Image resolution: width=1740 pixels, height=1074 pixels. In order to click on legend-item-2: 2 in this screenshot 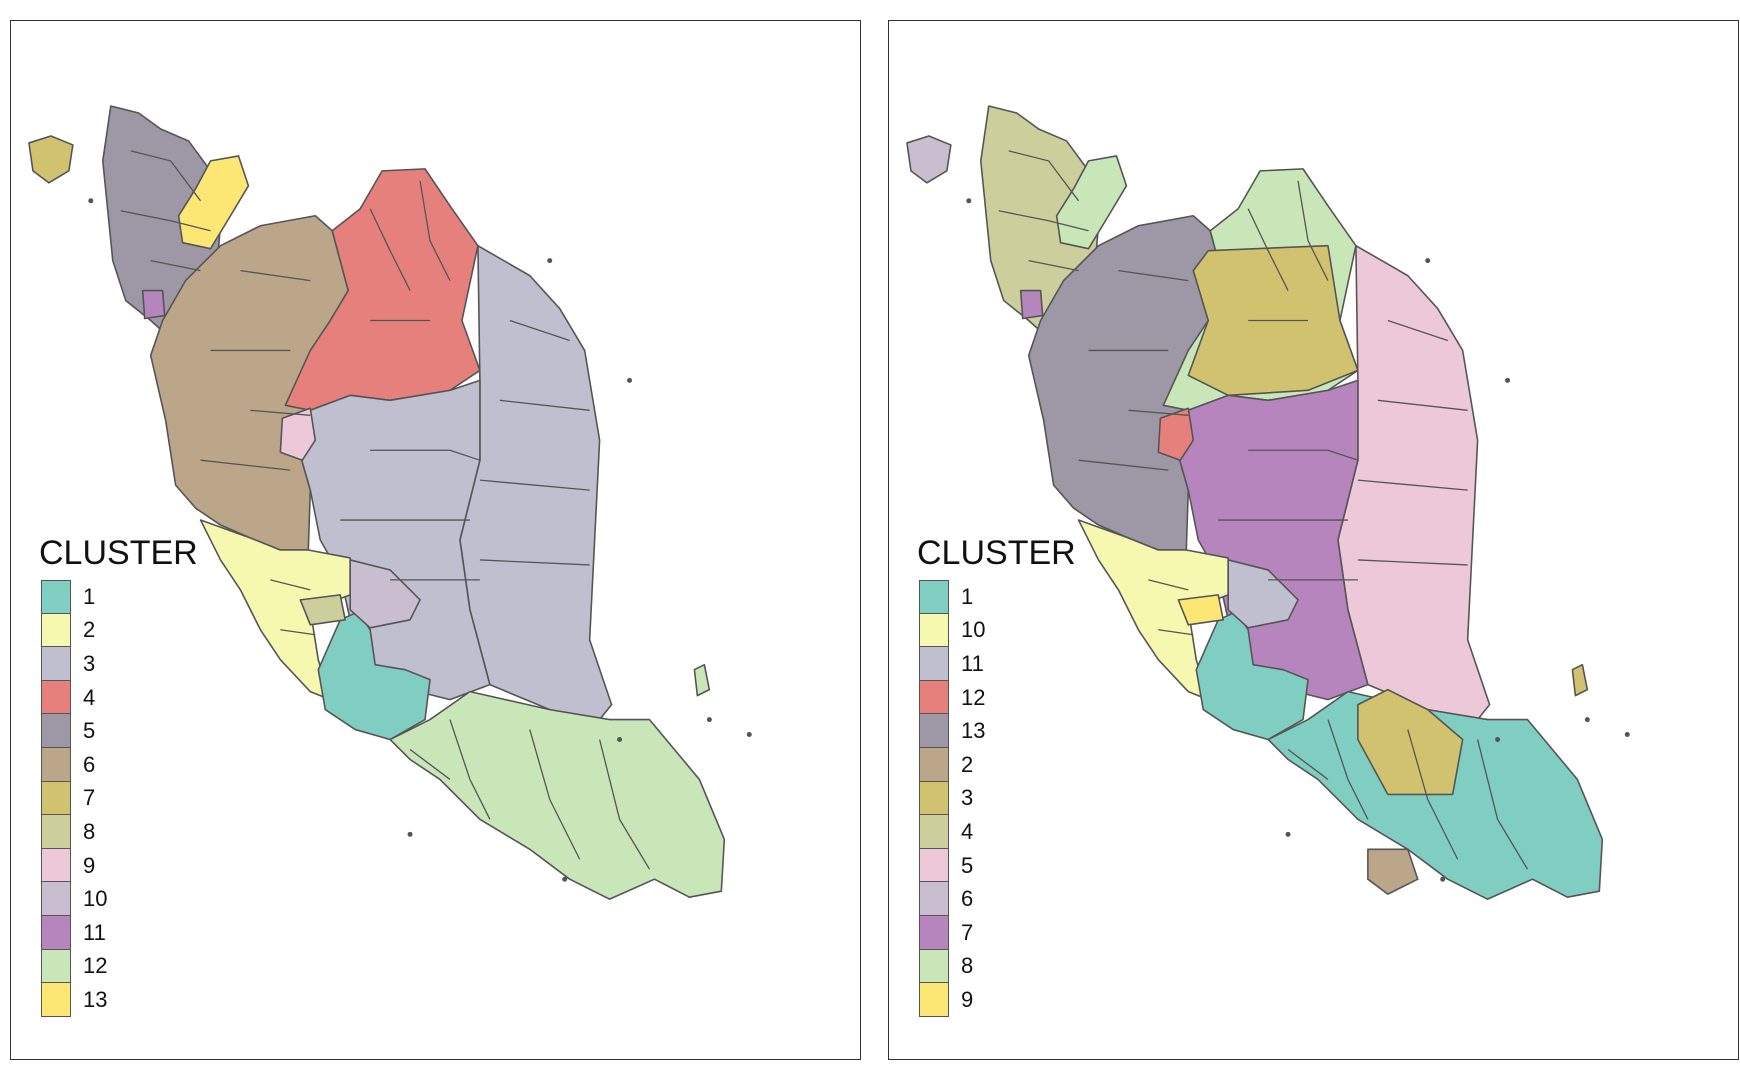, I will do `click(997, 764)`.